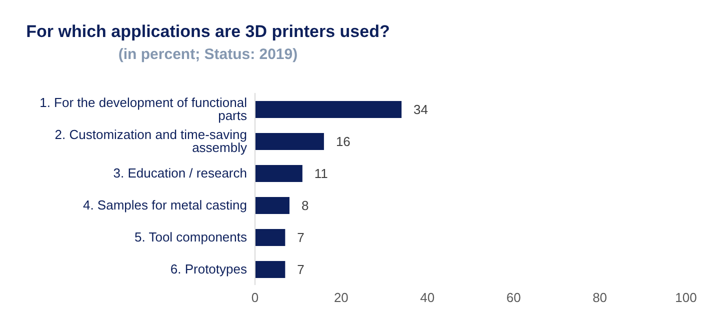 This screenshot has width=712, height=318. Describe the element at coordinates (255, 298) in the screenshot. I see `x-tick-label: 0` at that location.